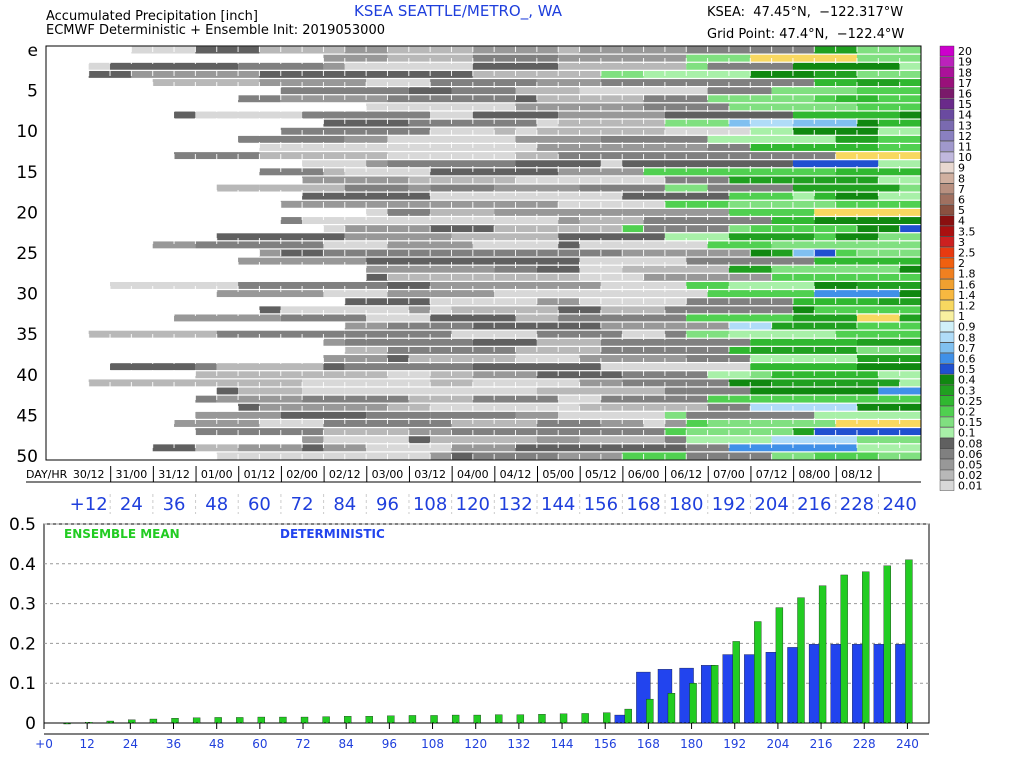 The image size is (1024, 768). I want to click on grid-point-coords: Grid Point: 47.4°N, −122.4°W, so click(806, 34).